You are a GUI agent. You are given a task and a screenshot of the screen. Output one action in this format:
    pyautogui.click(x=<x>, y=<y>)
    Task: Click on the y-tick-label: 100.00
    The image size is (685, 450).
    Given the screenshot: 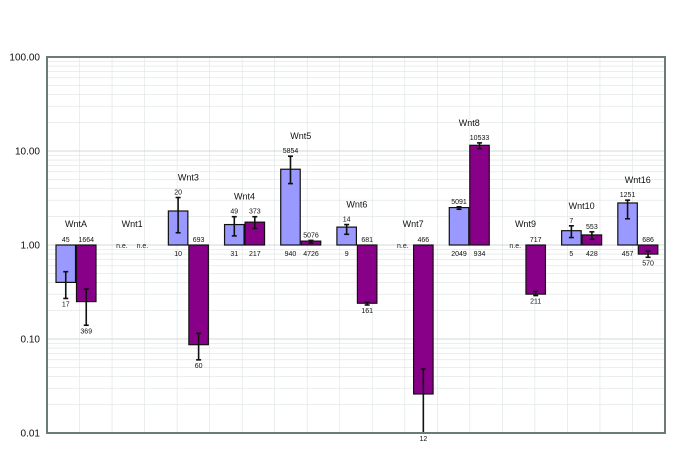 What is the action you would take?
    pyautogui.click(x=24, y=58)
    